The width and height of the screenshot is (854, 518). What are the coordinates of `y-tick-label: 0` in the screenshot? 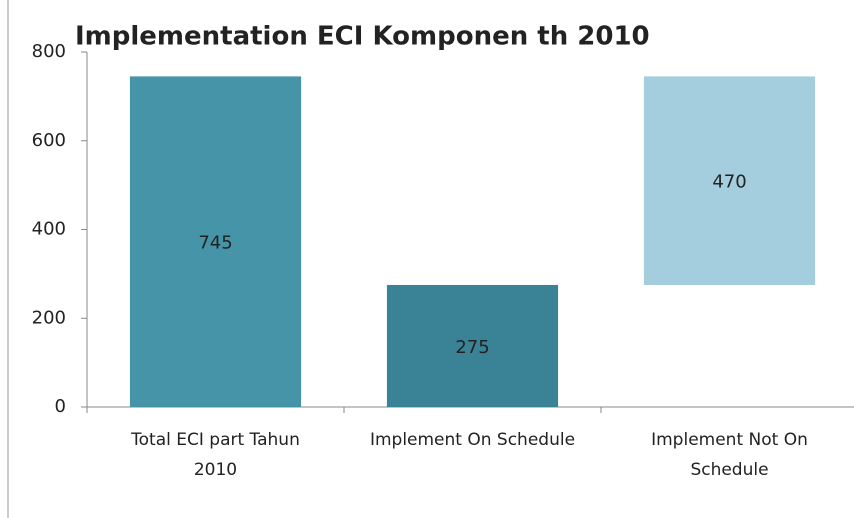 It's located at (60, 406).